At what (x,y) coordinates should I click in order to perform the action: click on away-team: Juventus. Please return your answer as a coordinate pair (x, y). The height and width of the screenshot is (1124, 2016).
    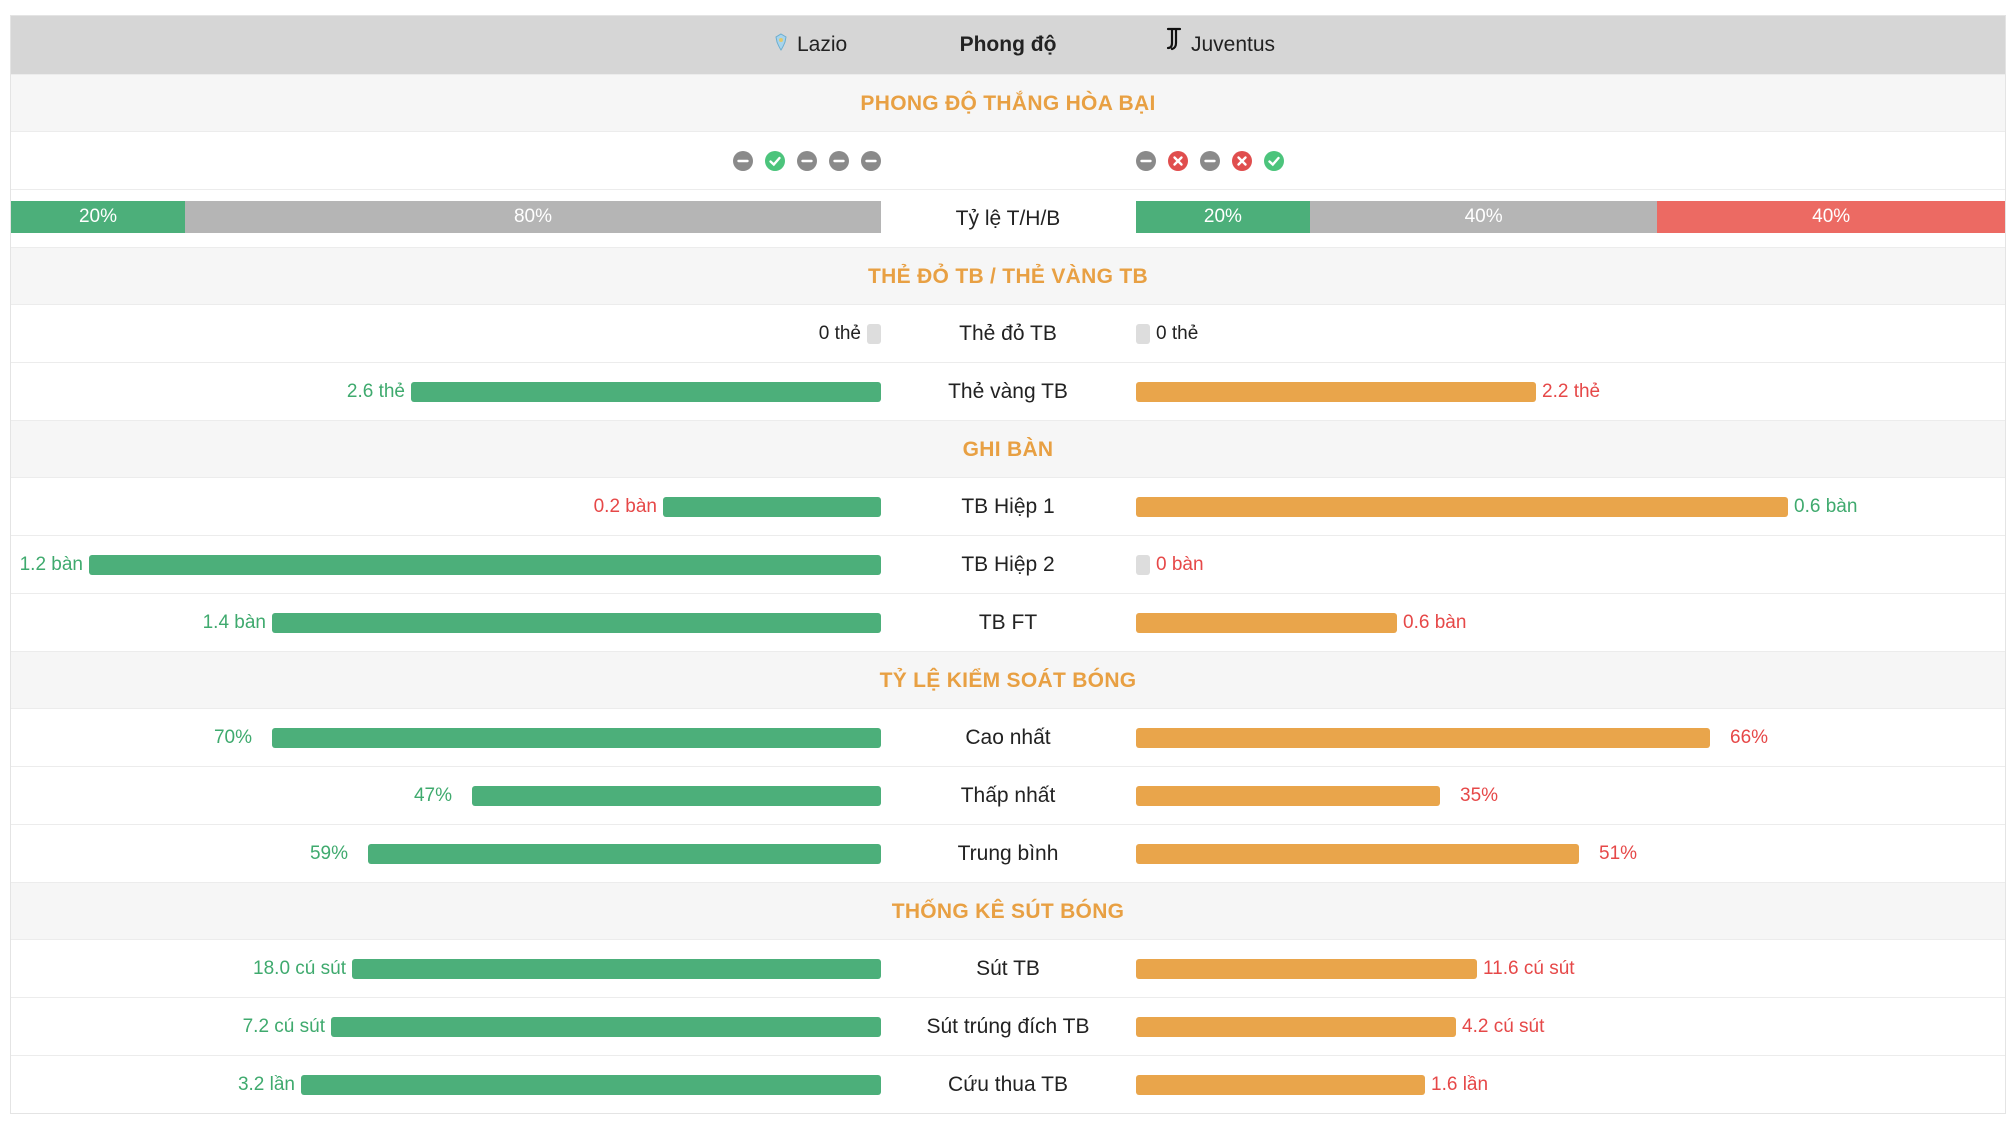
    Looking at the image, I should click on (1220, 45).